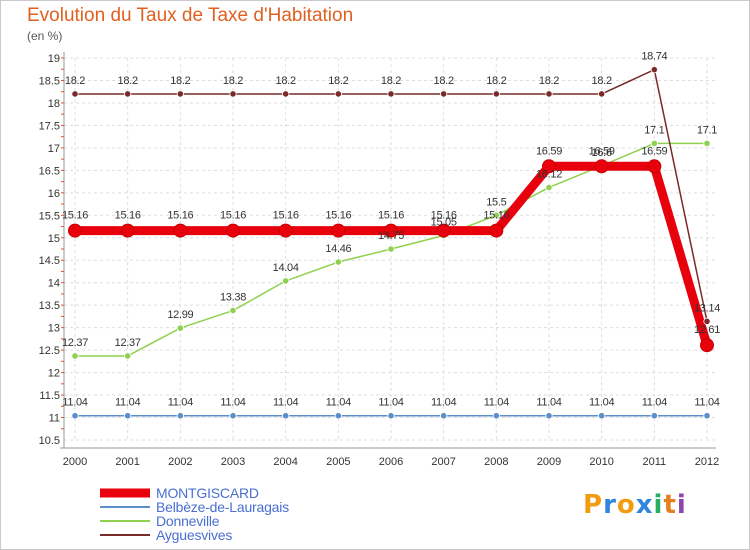 The height and width of the screenshot is (550, 750). Describe the element at coordinates (49, 306) in the screenshot. I see `y-tick-label: 13.5` at that location.